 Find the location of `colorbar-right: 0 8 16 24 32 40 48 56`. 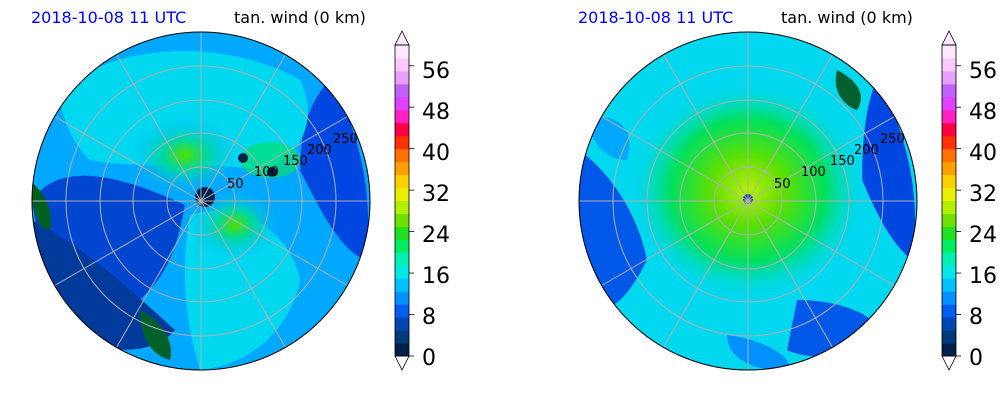

colorbar-right: 0 8 16 24 32 40 48 56 is located at coordinates (969, 200).